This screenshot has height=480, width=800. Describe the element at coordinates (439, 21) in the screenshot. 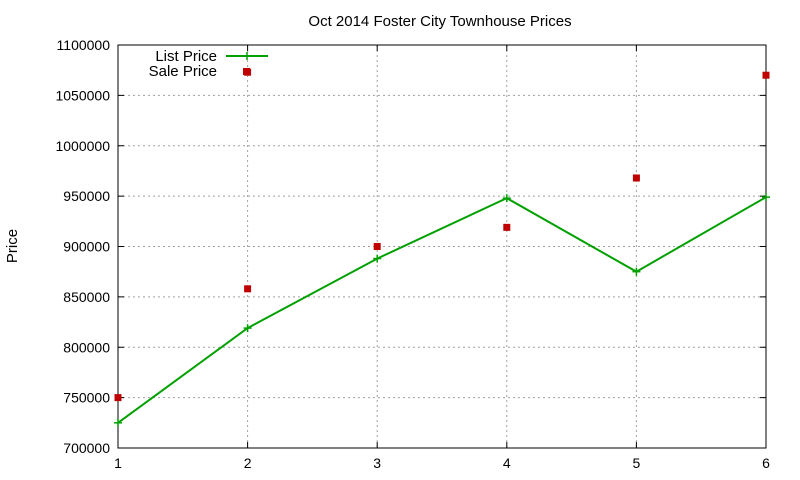

I see `chart-title: Oct 2014 Foster City Townhouse Prices` at that location.